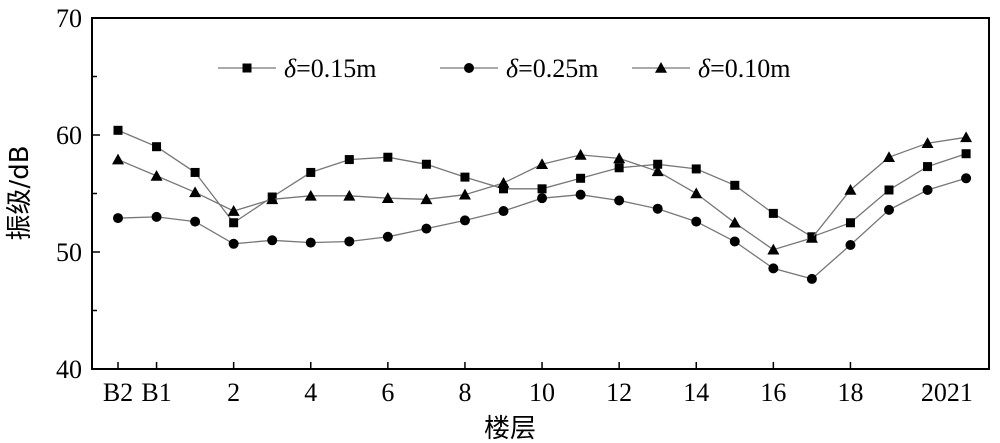  I want to click on x-tick-label: 16, so click(773, 392).